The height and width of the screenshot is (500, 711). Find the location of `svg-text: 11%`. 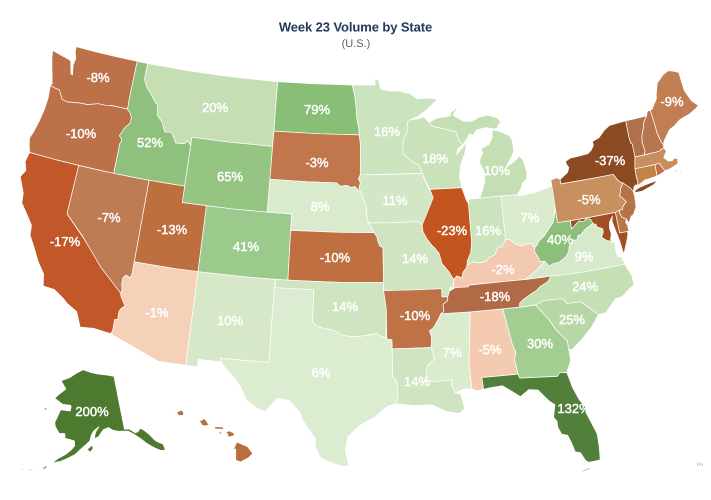

svg-text: 11% is located at coordinates (394, 200).